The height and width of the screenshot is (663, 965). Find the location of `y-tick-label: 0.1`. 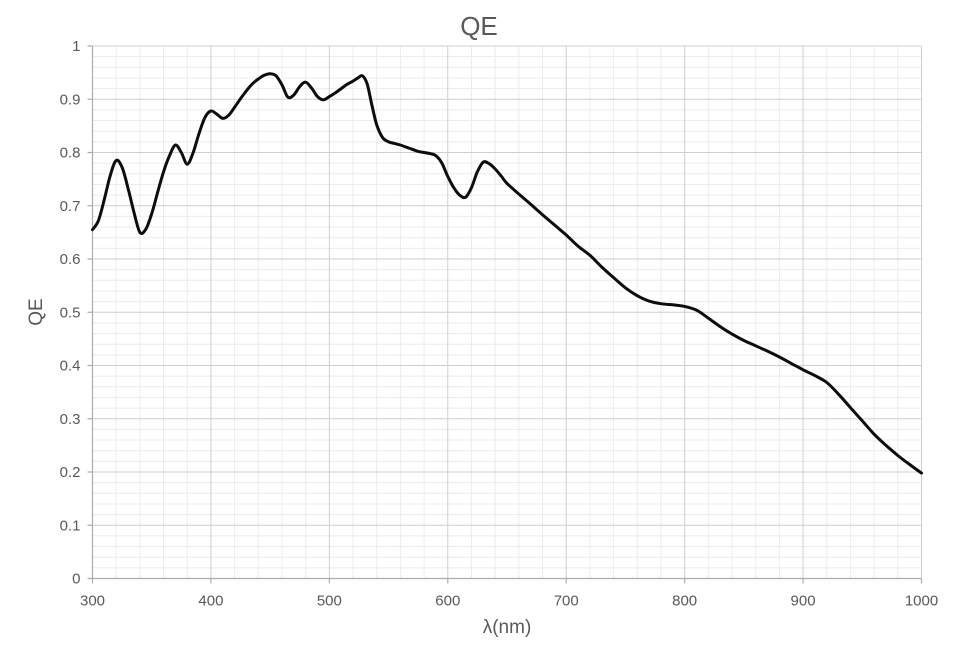

y-tick-label: 0.1 is located at coordinates (70, 525).